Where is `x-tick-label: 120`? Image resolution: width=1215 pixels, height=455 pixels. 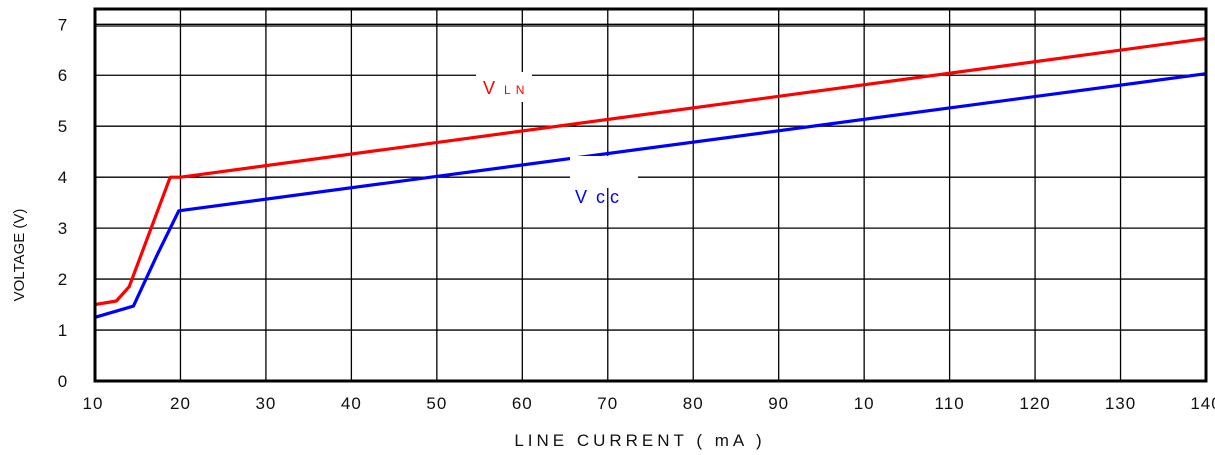 x-tick-label: 120 is located at coordinates (1034, 403).